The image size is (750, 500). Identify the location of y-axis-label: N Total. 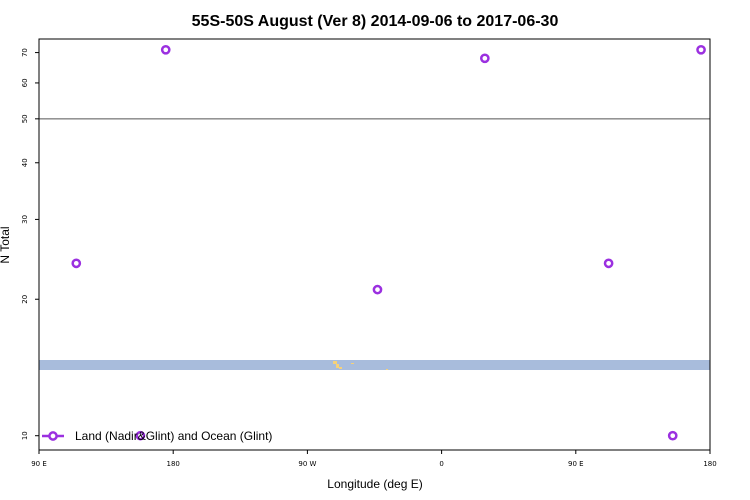
(6, 244).